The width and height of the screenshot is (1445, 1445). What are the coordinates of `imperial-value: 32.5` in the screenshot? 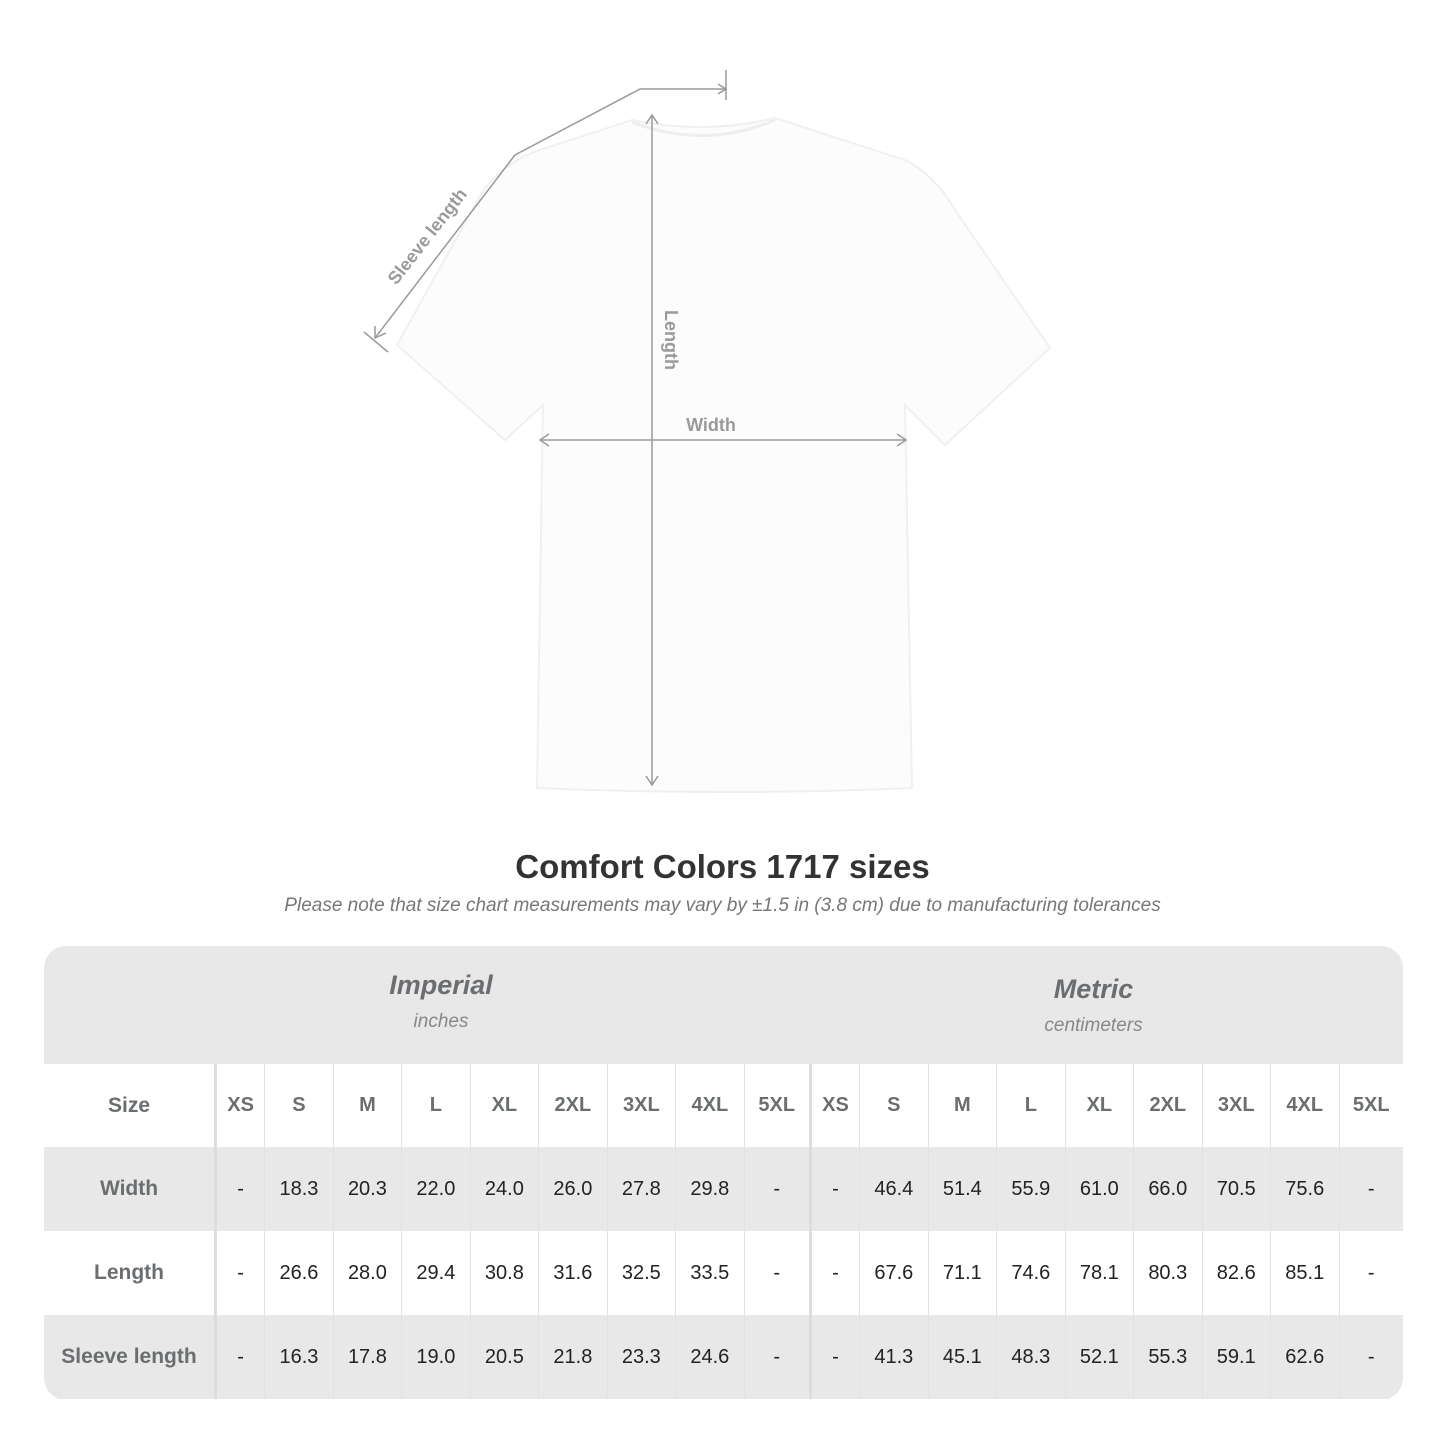 It's located at (641, 1273).